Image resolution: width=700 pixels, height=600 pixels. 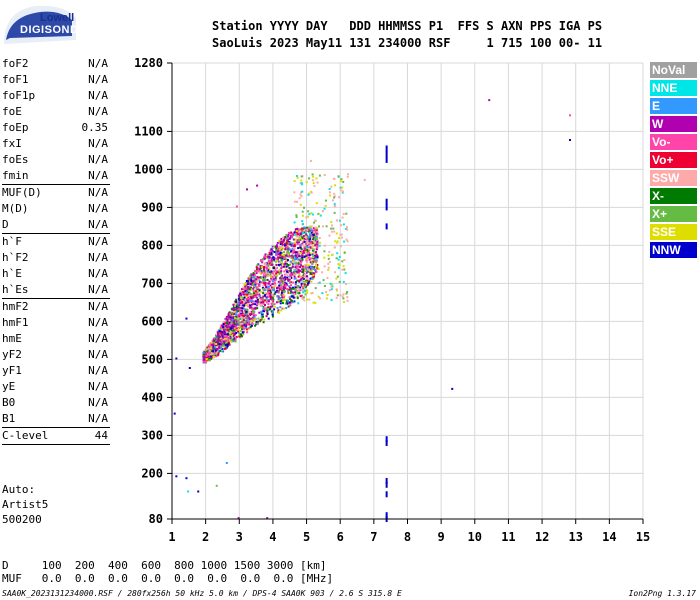 I want to click on param-row: B0 N/A, so click(x=56, y=403).